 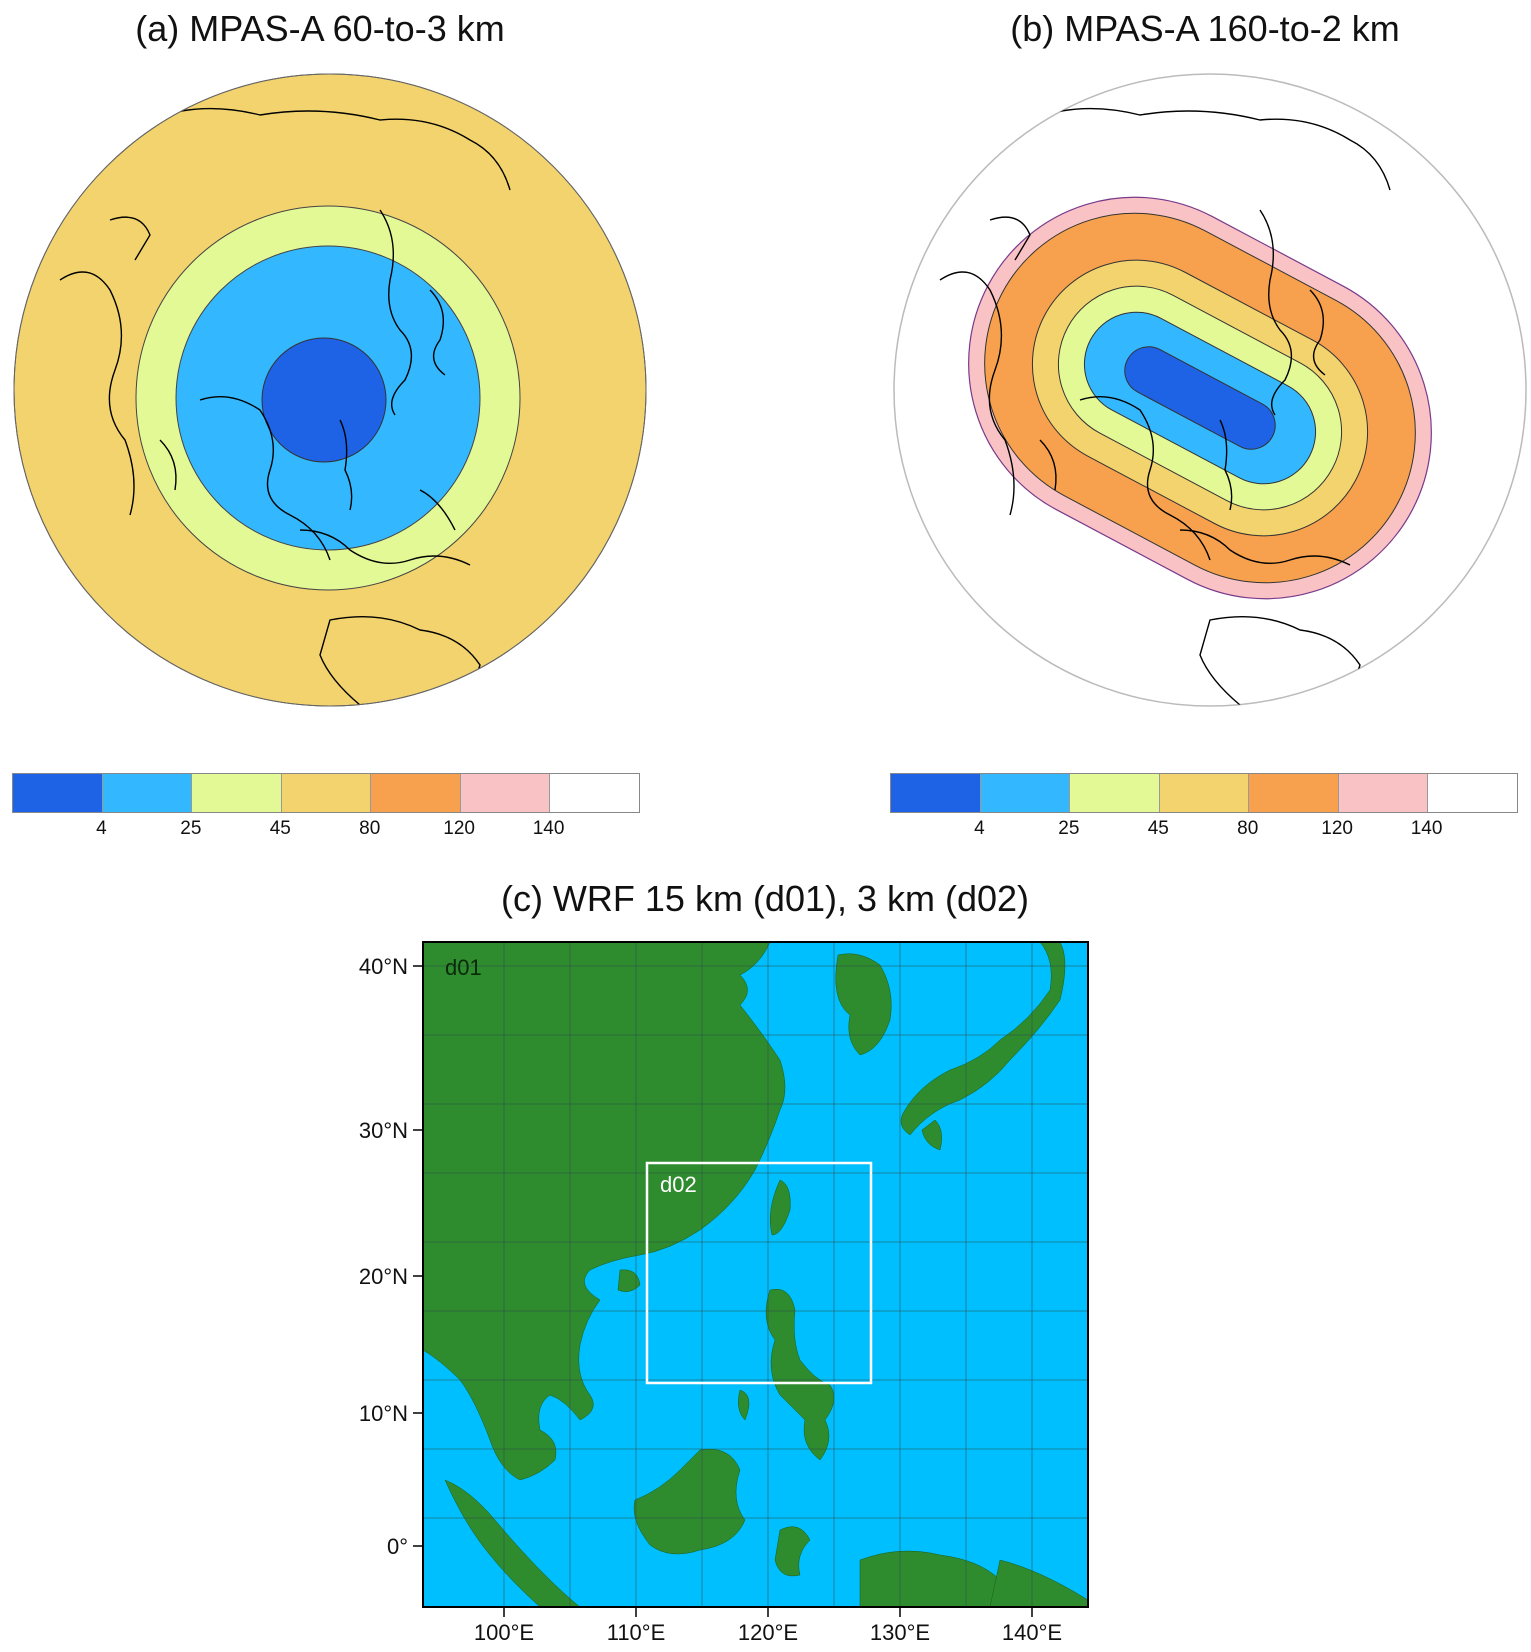 What do you see at coordinates (765, 898) in the screenshot?
I see `panel-c-title: (c) WRF 15 km (d01), 3 km (d02)` at bounding box center [765, 898].